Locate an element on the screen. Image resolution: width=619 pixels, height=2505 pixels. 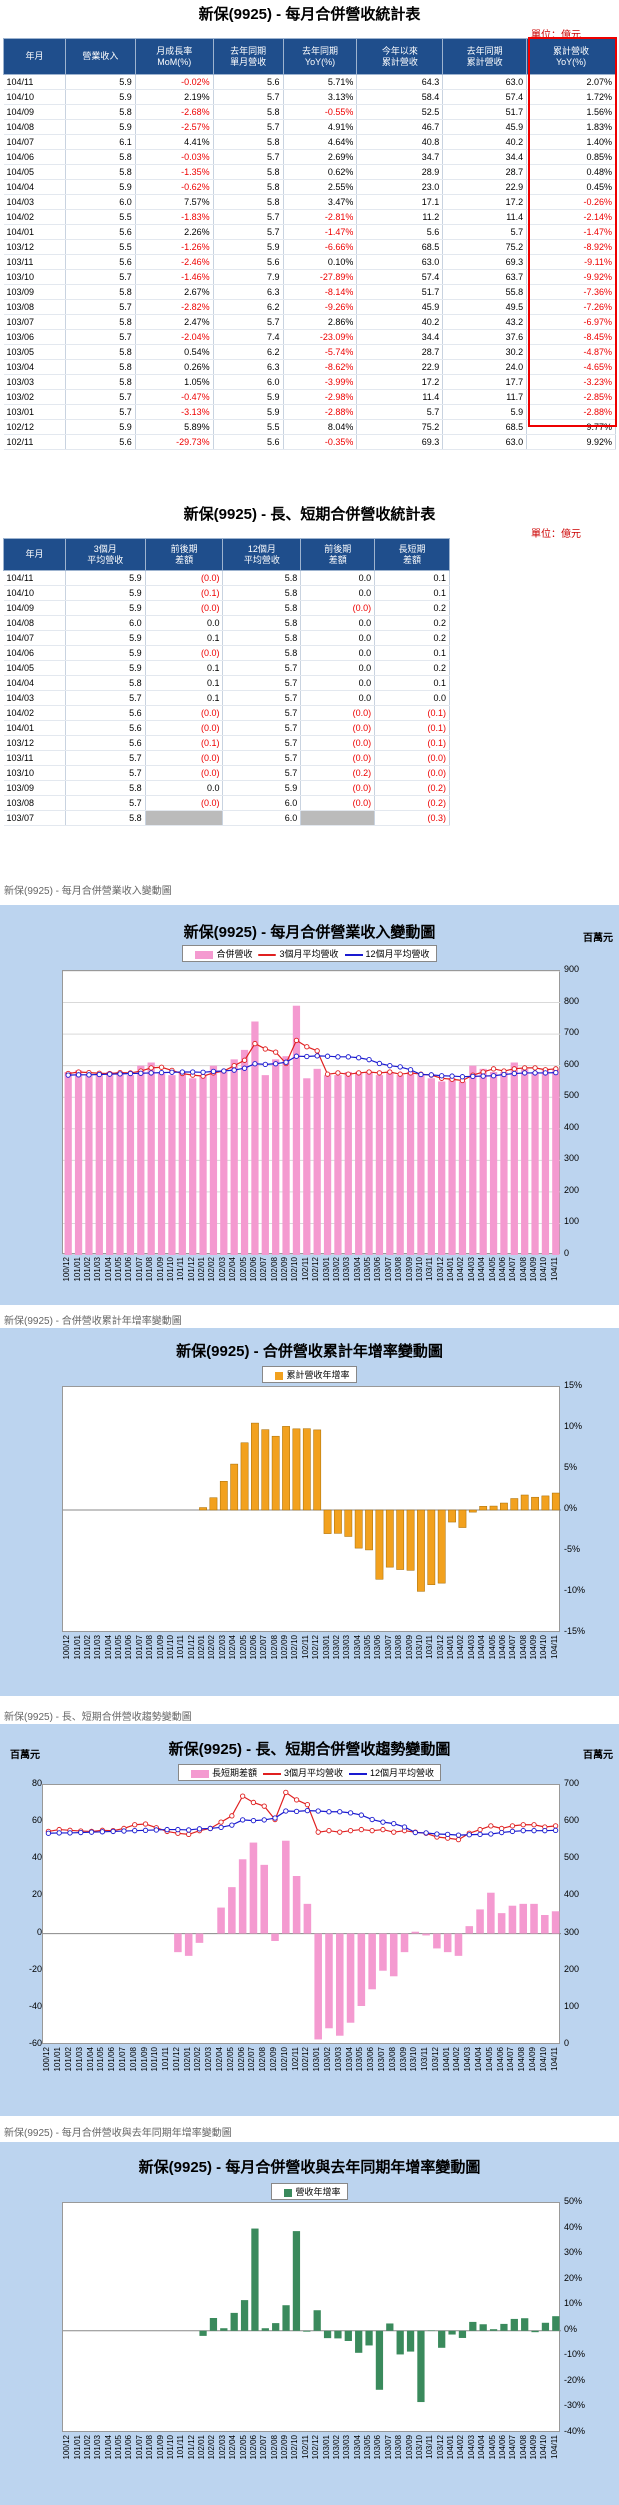
table-row: 104/06 5.9 (0.0) 5.8 0.0 0.1 is located at coordinates (226, 653).